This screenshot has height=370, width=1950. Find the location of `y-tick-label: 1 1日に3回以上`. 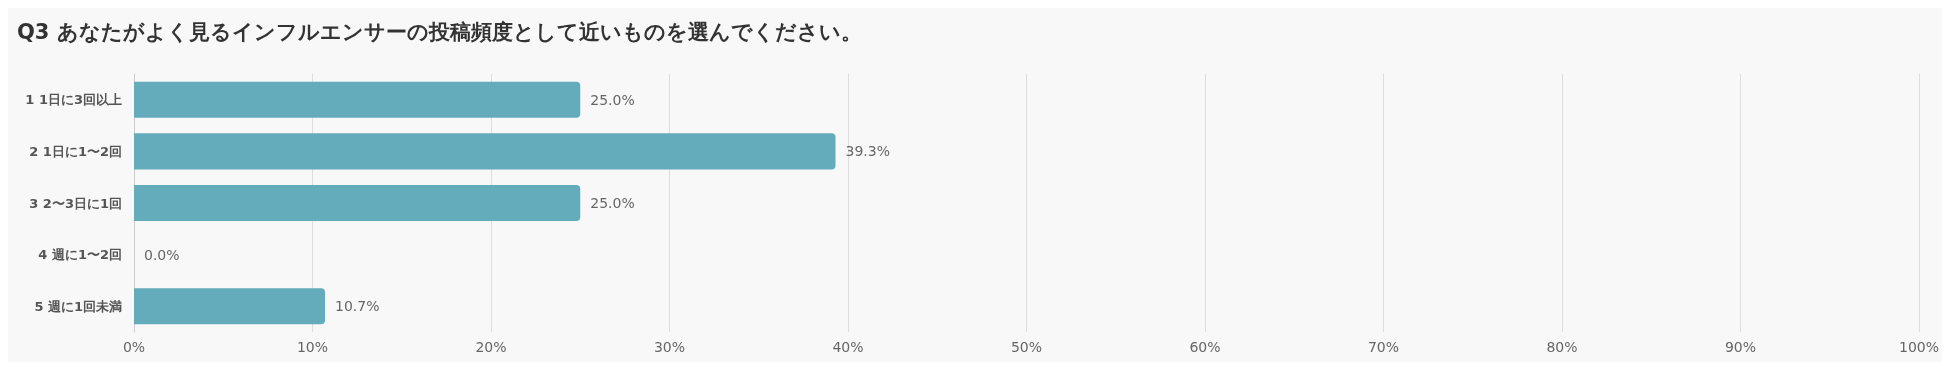

y-tick-label: 1 1日に3回以上 is located at coordinates (73, 100).